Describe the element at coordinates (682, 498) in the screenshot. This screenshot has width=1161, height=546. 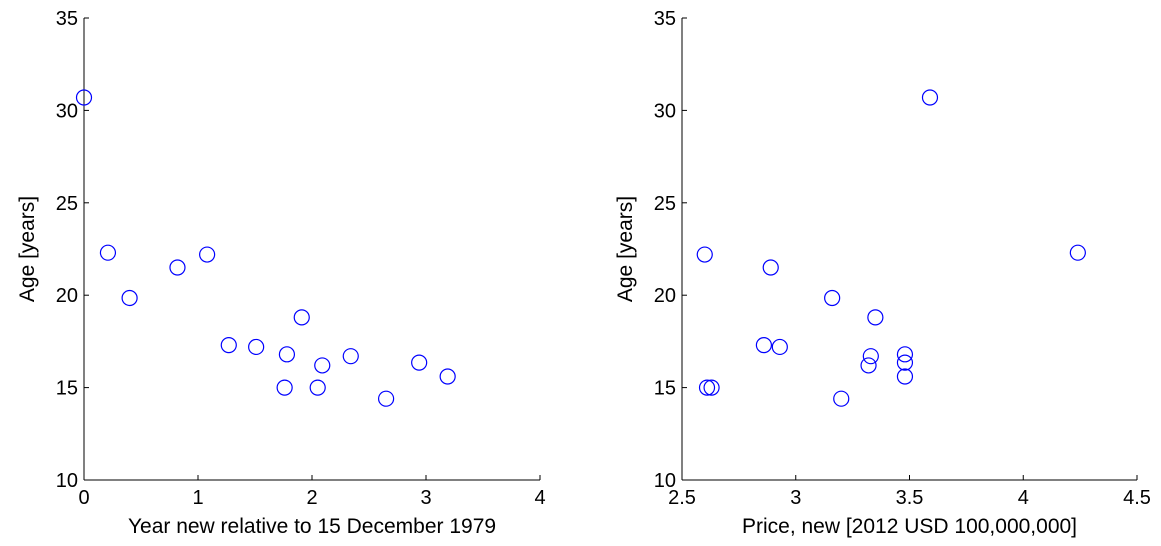
I see `x-tick-label: 2.5` at that location.